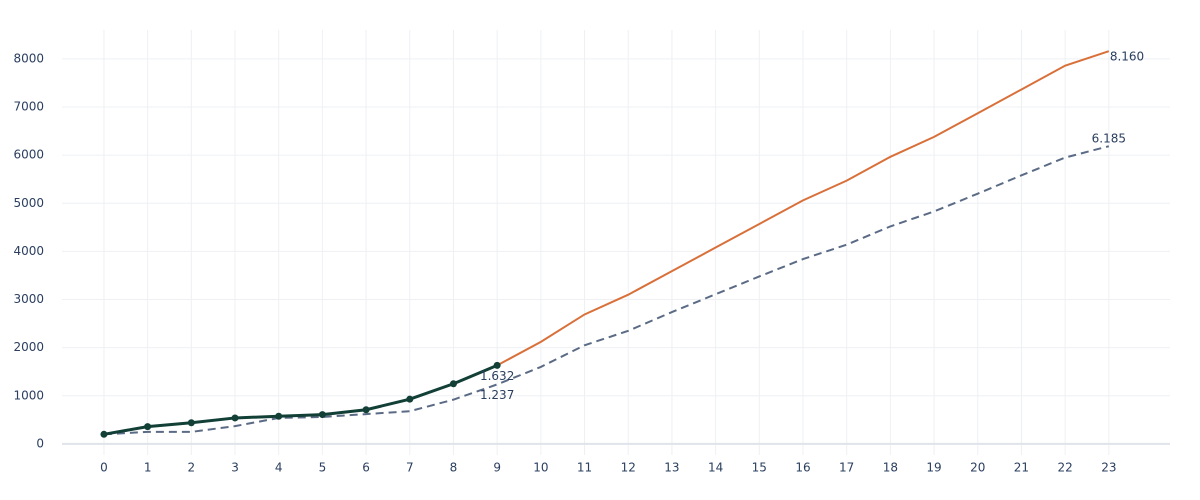 This screenshot has height=500, width=1200. Describe the element at coordinates (279, 468) in the screenshot. I see `x-tick-label: 4` at that location.